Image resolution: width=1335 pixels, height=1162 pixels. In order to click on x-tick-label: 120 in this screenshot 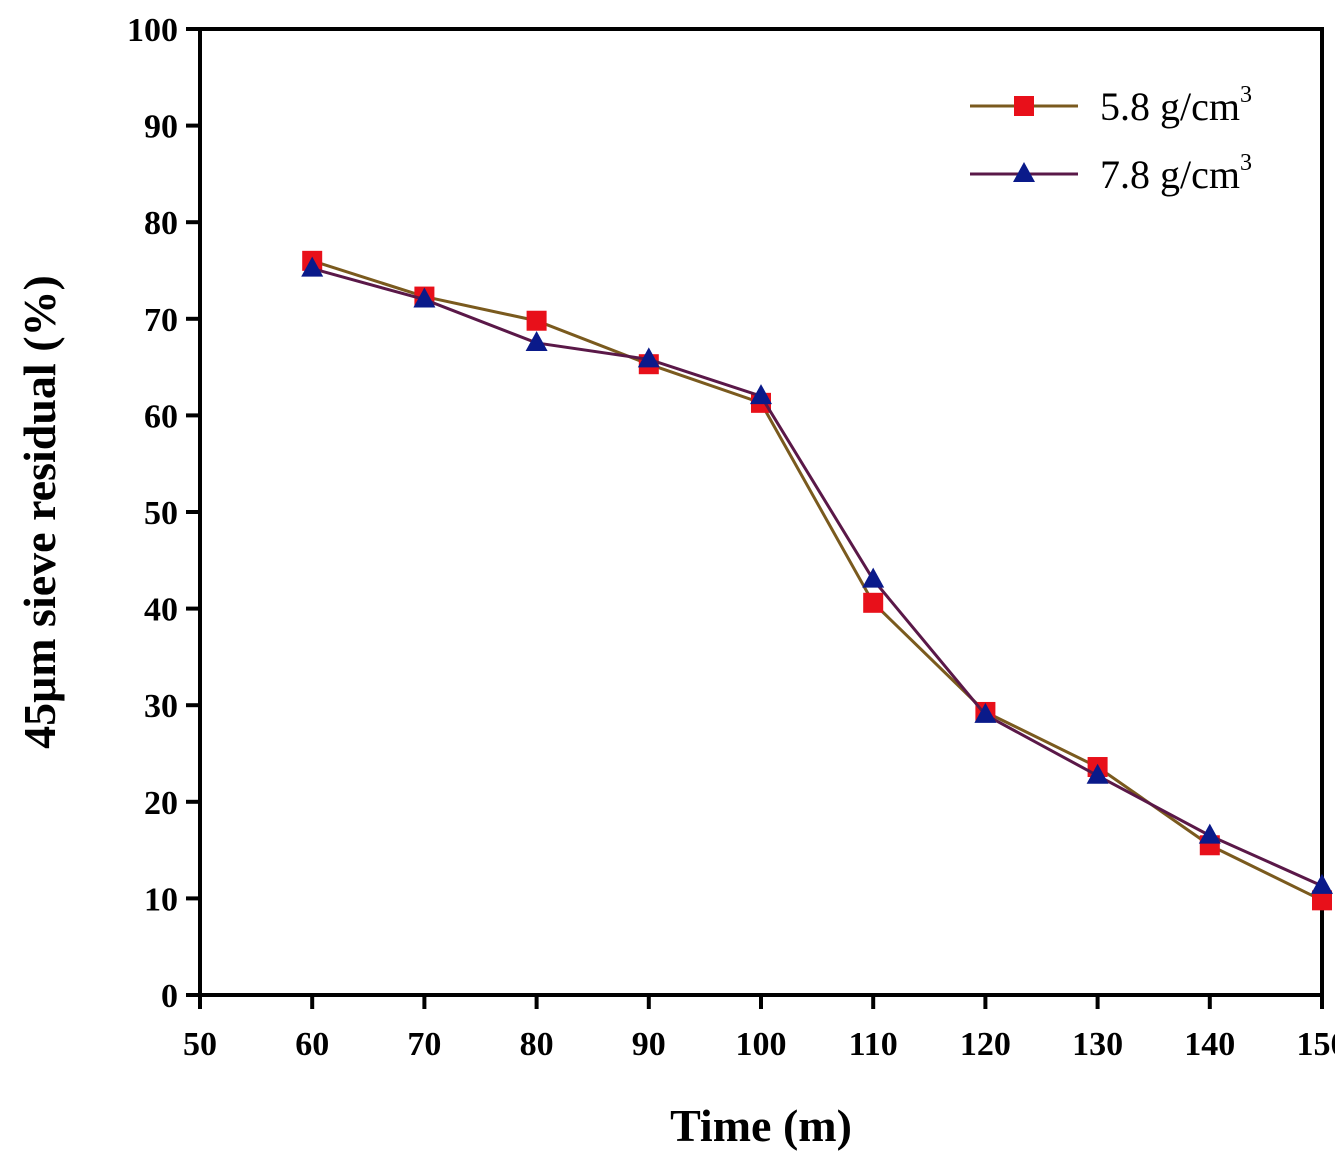, I will do `click(985, 1044)`.